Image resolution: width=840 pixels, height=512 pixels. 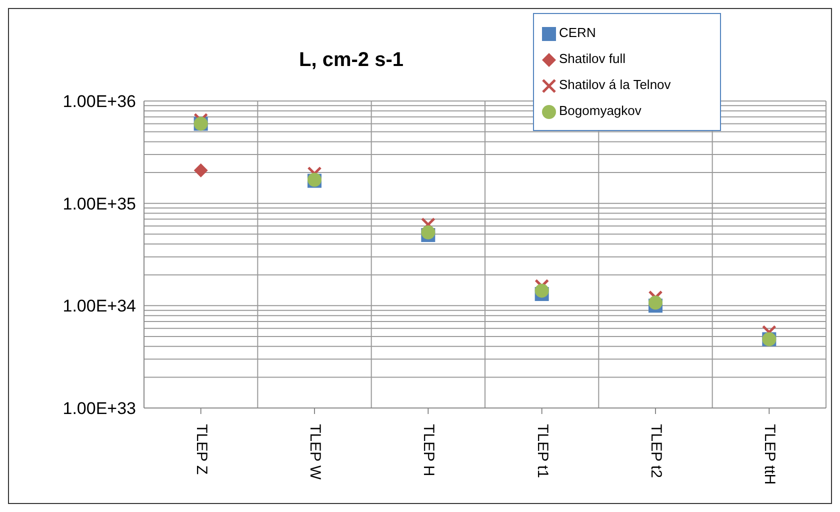 What do you see at coordinates (99, 204) in the screenshot?
I see `y-tick-label: 1.00E+35` at bounding box center [99, 204].